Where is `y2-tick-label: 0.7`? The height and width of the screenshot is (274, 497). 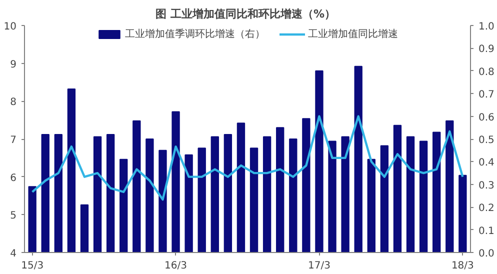
y2-tick-label: 0.7 is located at coordinates (486, 95).